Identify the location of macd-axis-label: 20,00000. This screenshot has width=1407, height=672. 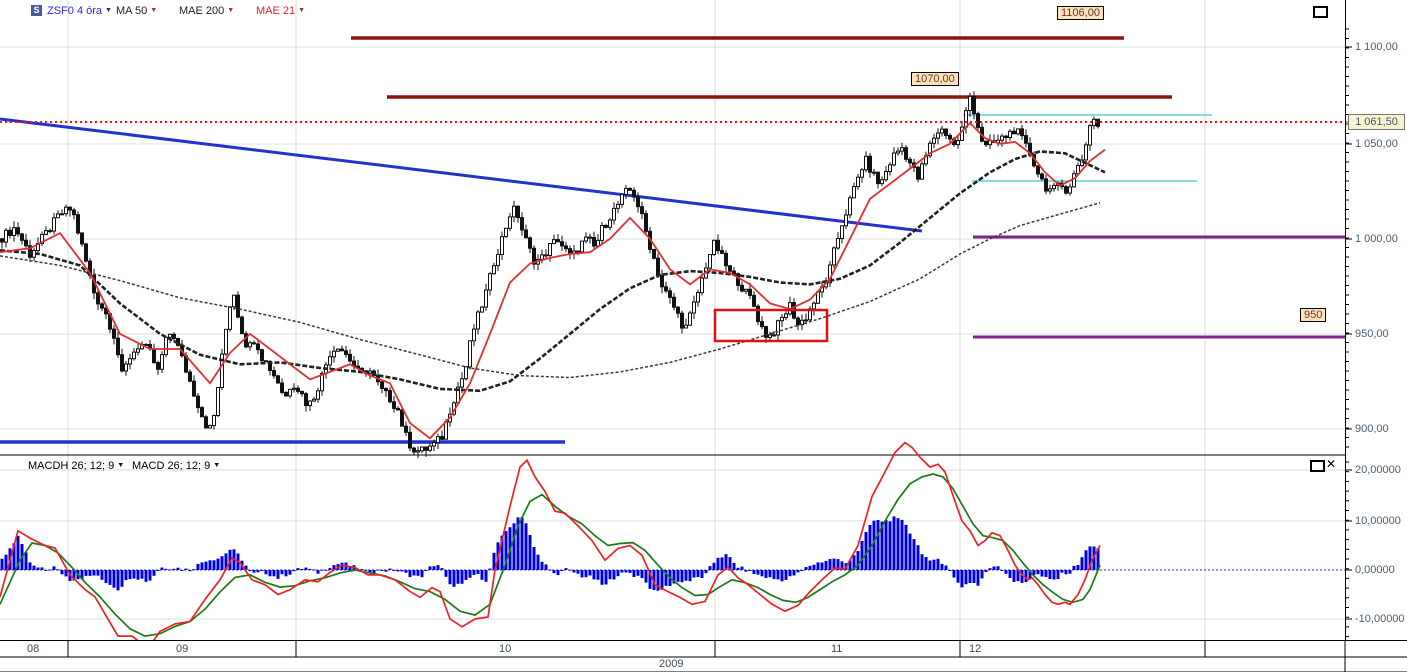
(1378, 470).